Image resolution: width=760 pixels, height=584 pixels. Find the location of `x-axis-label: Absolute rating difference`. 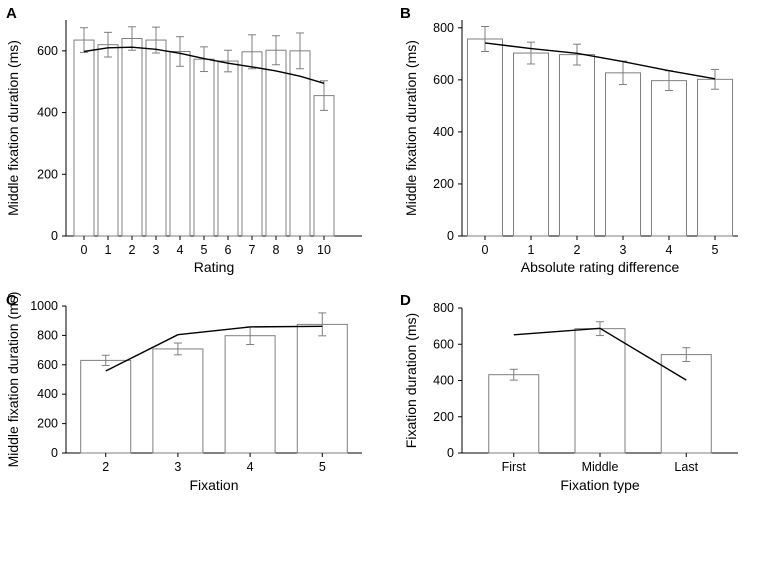

x-axis-label: Absolute rating difference is located at coordinates (600, 267).